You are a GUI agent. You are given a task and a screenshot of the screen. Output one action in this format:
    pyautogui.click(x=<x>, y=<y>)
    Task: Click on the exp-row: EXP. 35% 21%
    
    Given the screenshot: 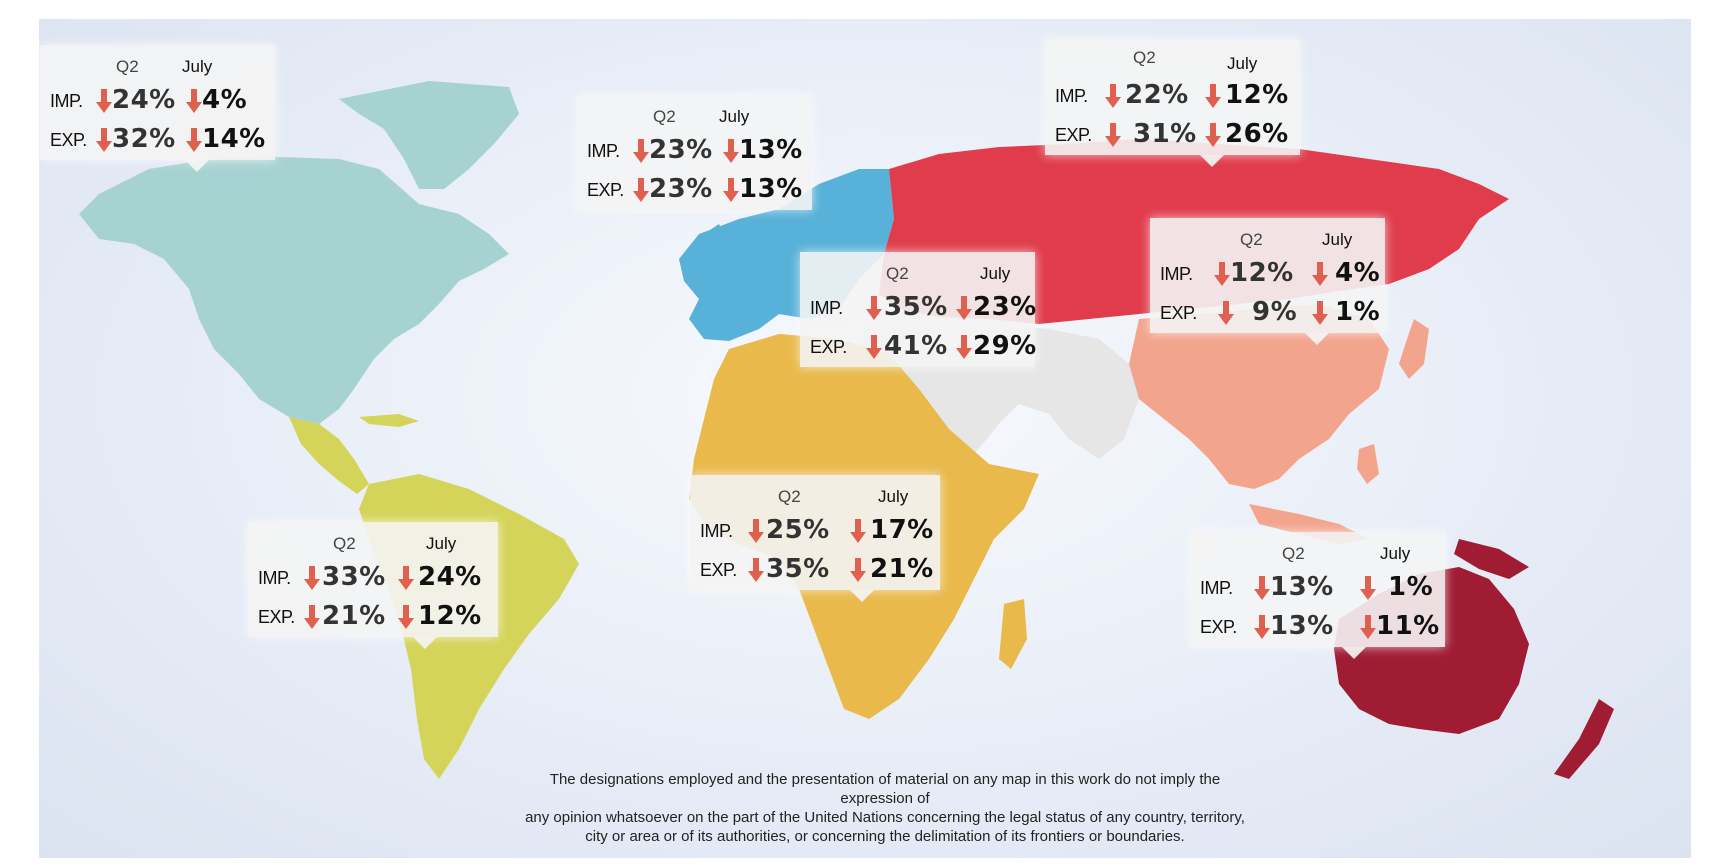 What is the action you would take?
    pyautogui.click(x=816, y=569)
    